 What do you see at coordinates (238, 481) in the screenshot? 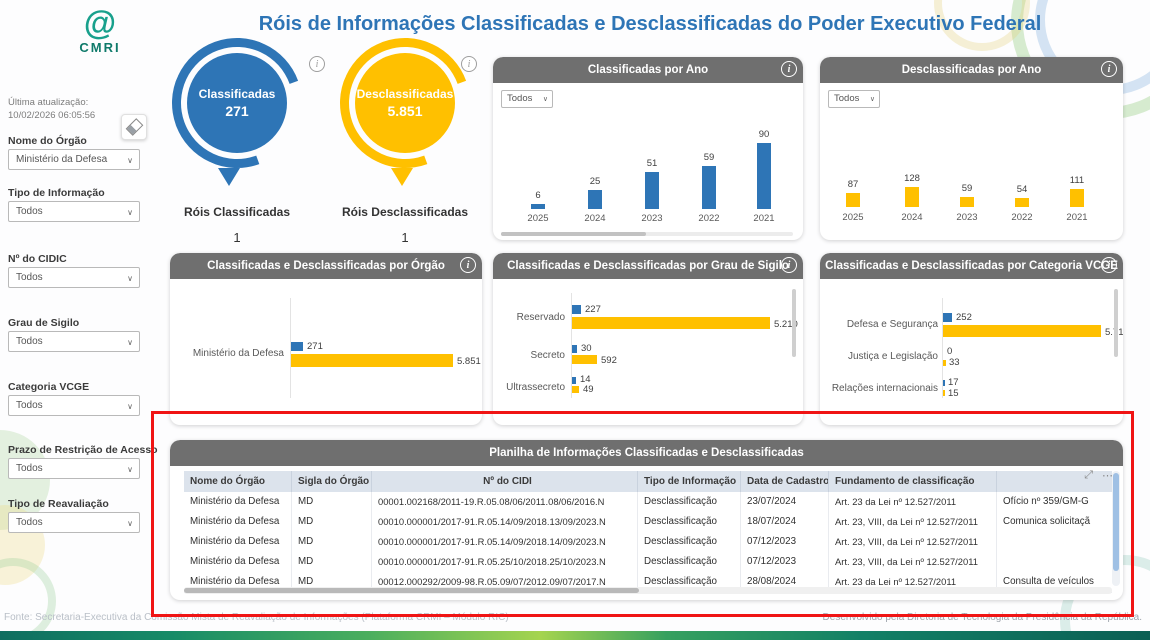
I see `column-header: Nome do Órgão` at bounding box center [238, 481].